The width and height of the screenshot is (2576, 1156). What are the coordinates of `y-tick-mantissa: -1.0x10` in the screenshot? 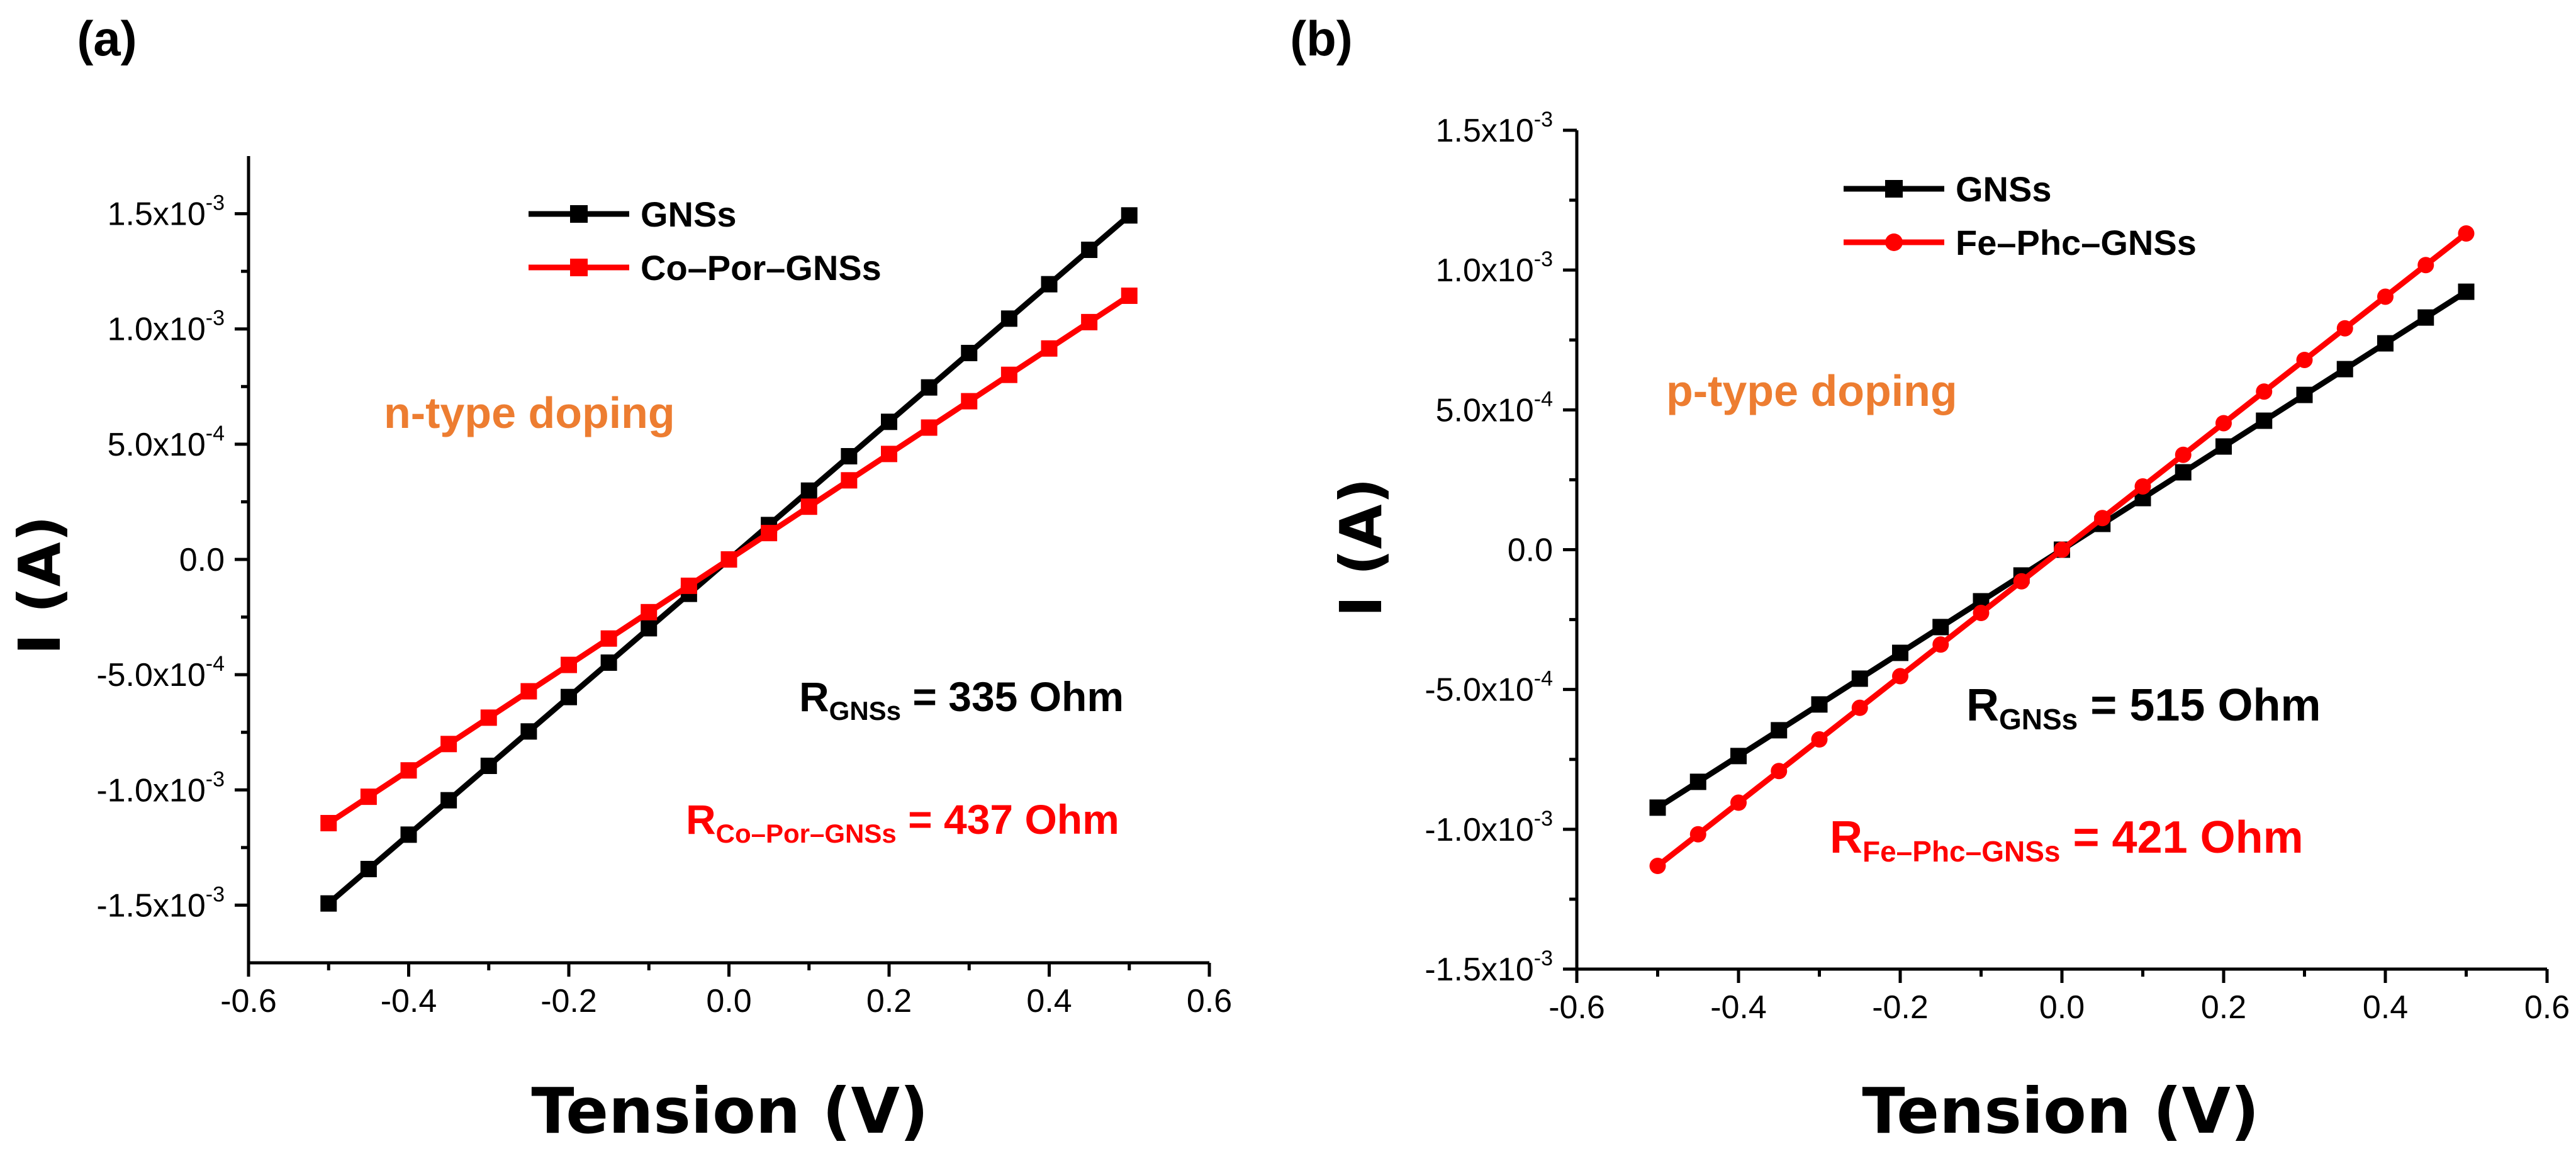 It's located at (1479, 830).